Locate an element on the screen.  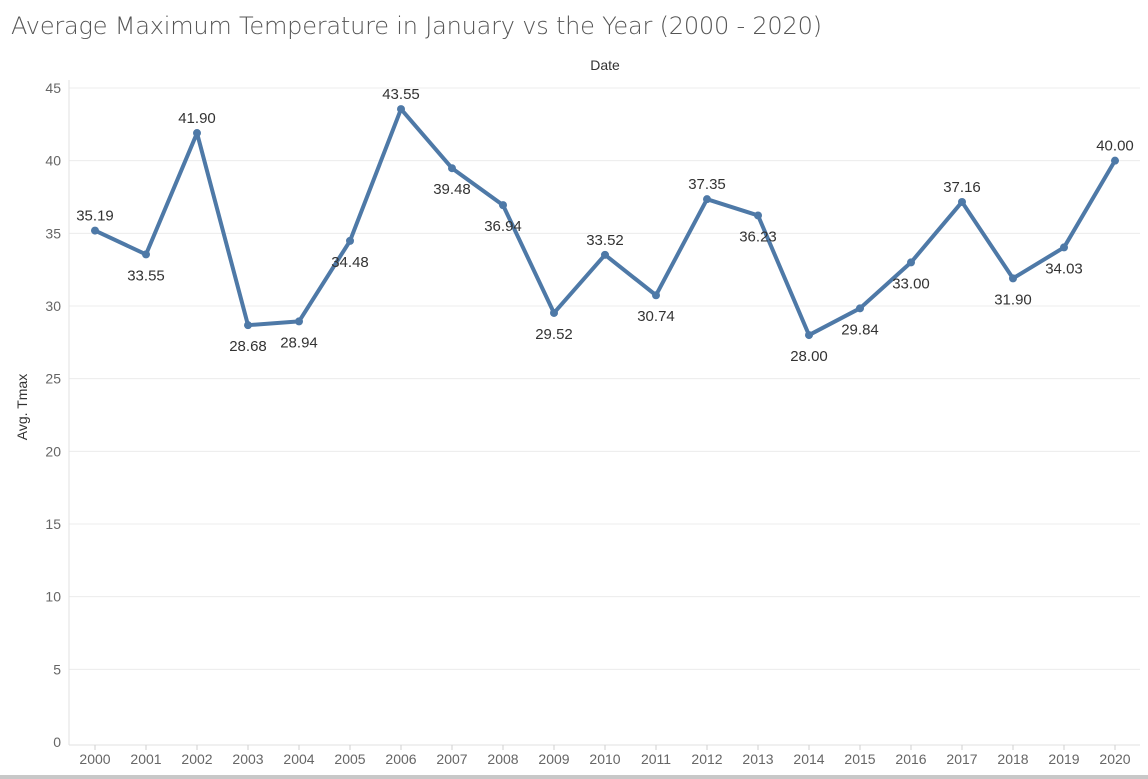
data-label: 41.90 is located at coordinates (197, 118).